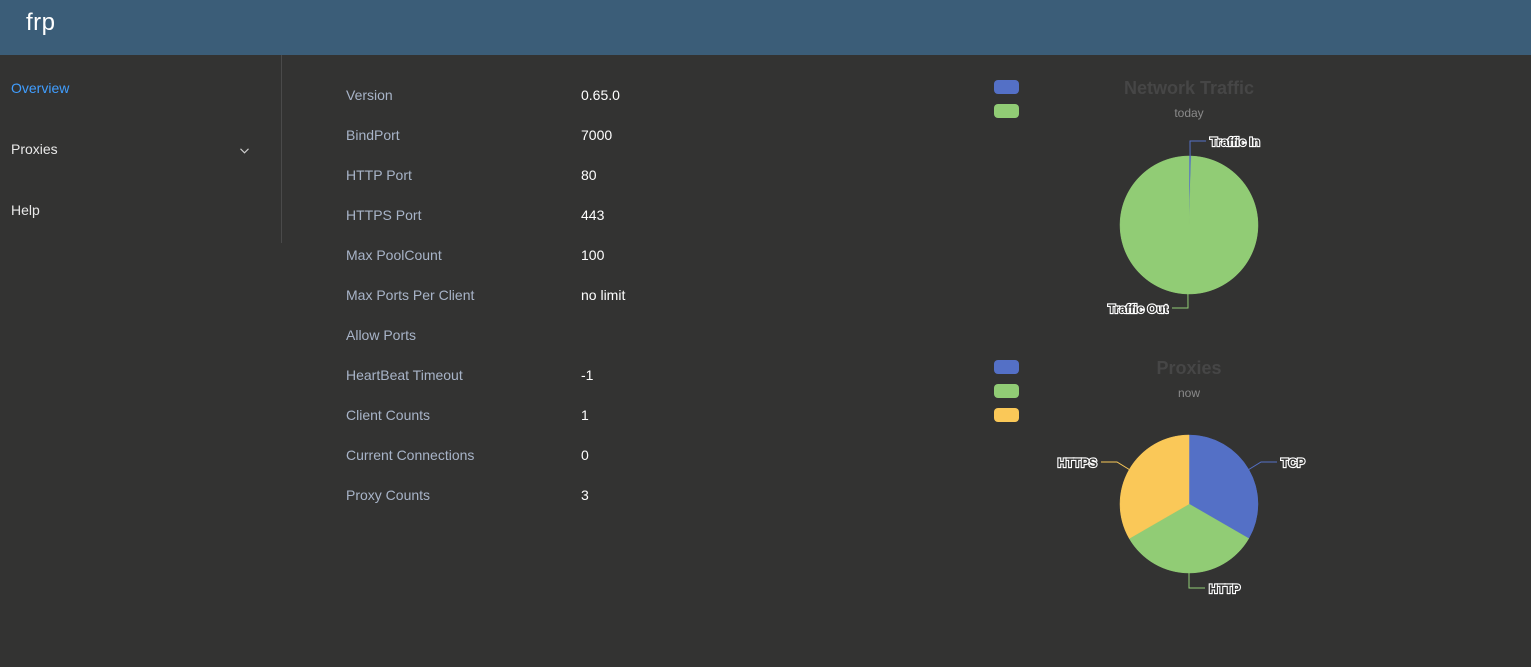 The height and width of the screenshot is (667, 1531). What do you see at coordinates (589, 175) in the screenshot?
I see `info-value: 80` at bounding box center [589, 175].